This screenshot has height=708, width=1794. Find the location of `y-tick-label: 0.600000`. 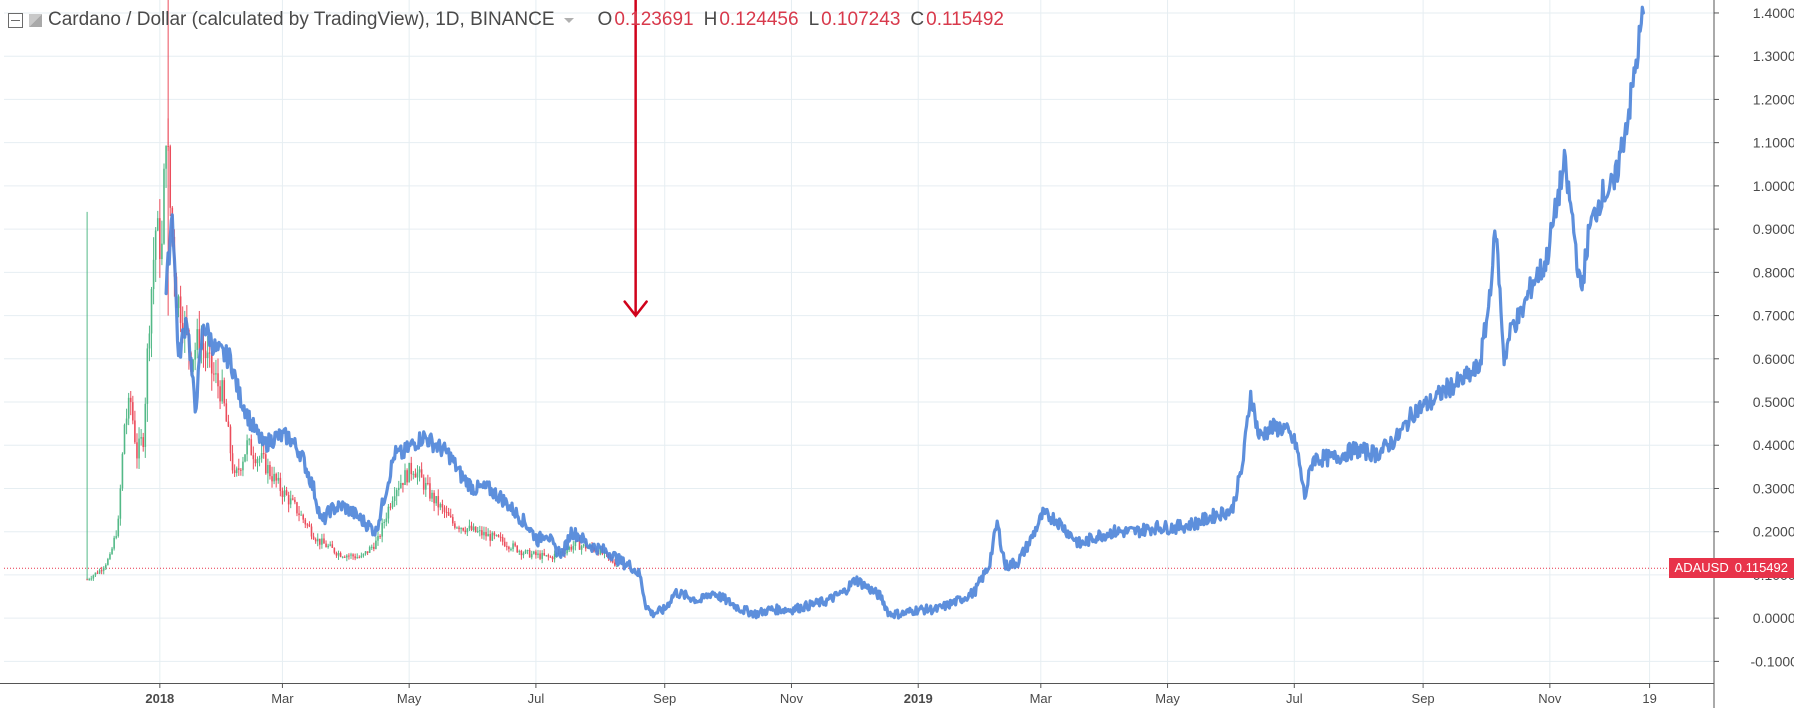

y-tick-label: 0.600000 is located at coordinates (1773, 359).